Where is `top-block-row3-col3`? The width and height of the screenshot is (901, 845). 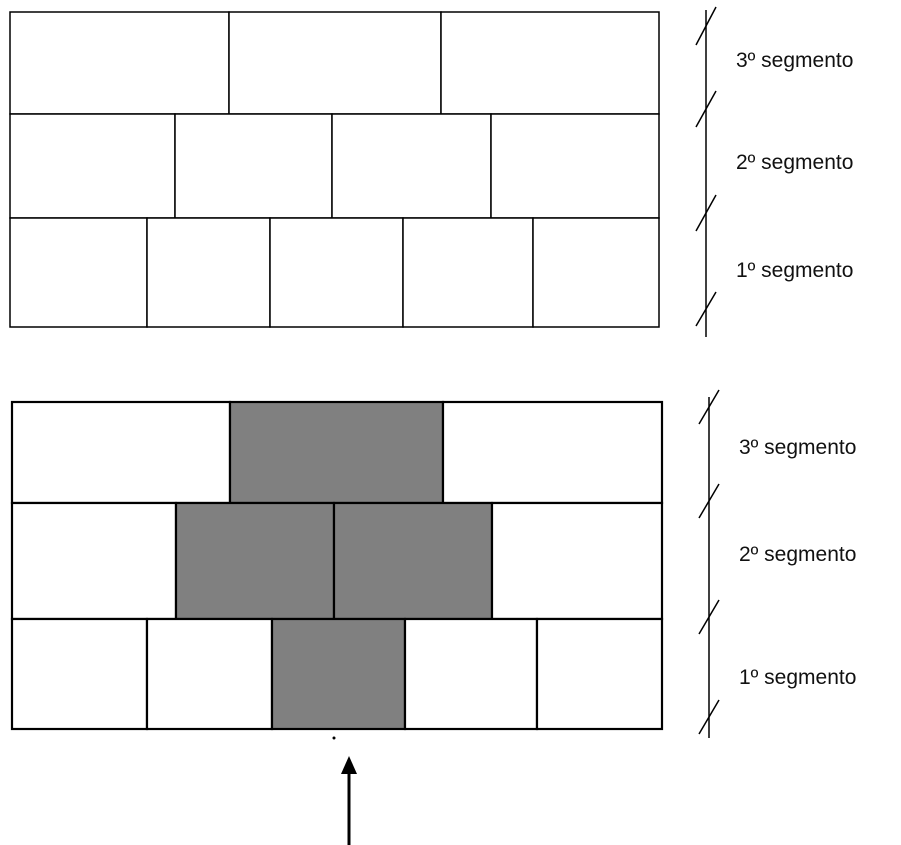 top-block-row3-col3 is located at coordinates (336, 272).